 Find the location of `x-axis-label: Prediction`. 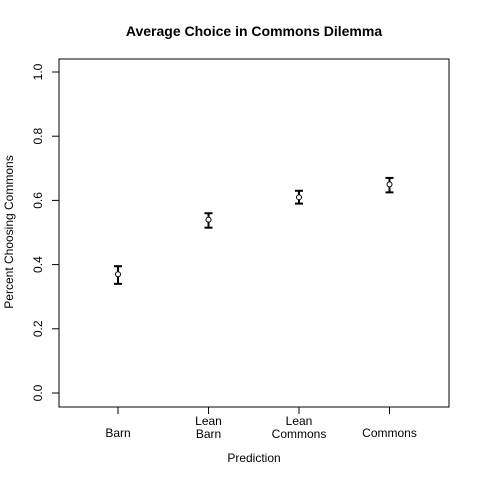

x-axis-label: Prediction is located at coordinates (253, 458).